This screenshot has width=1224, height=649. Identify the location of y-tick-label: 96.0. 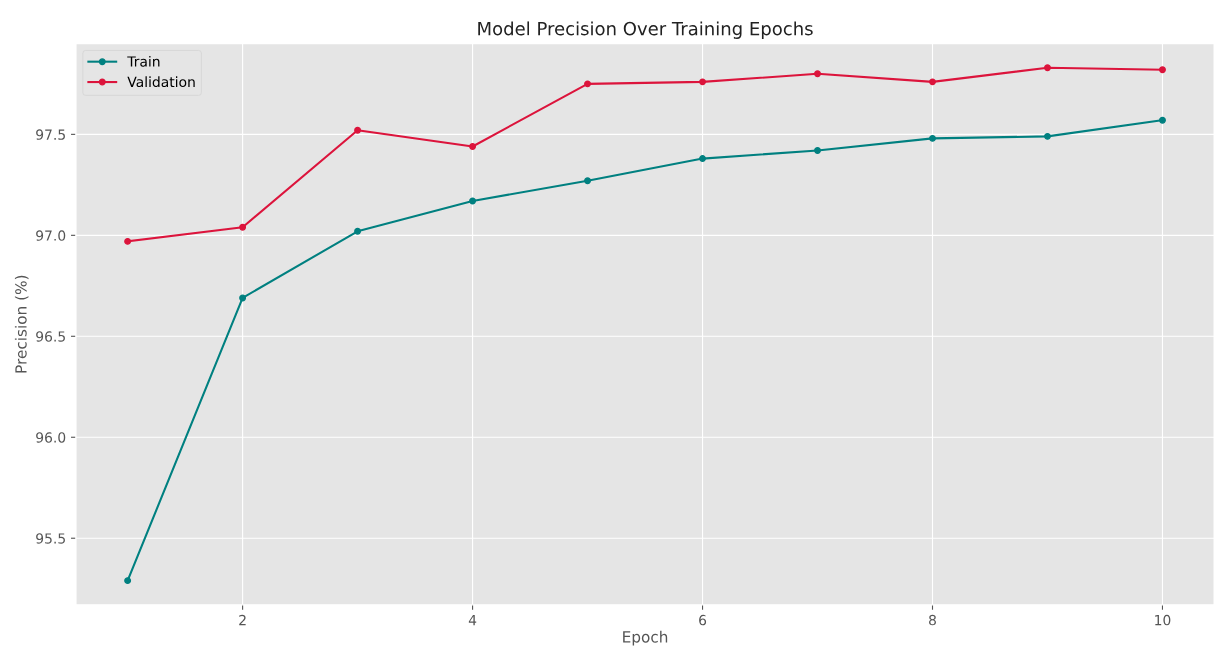
(51, 437).